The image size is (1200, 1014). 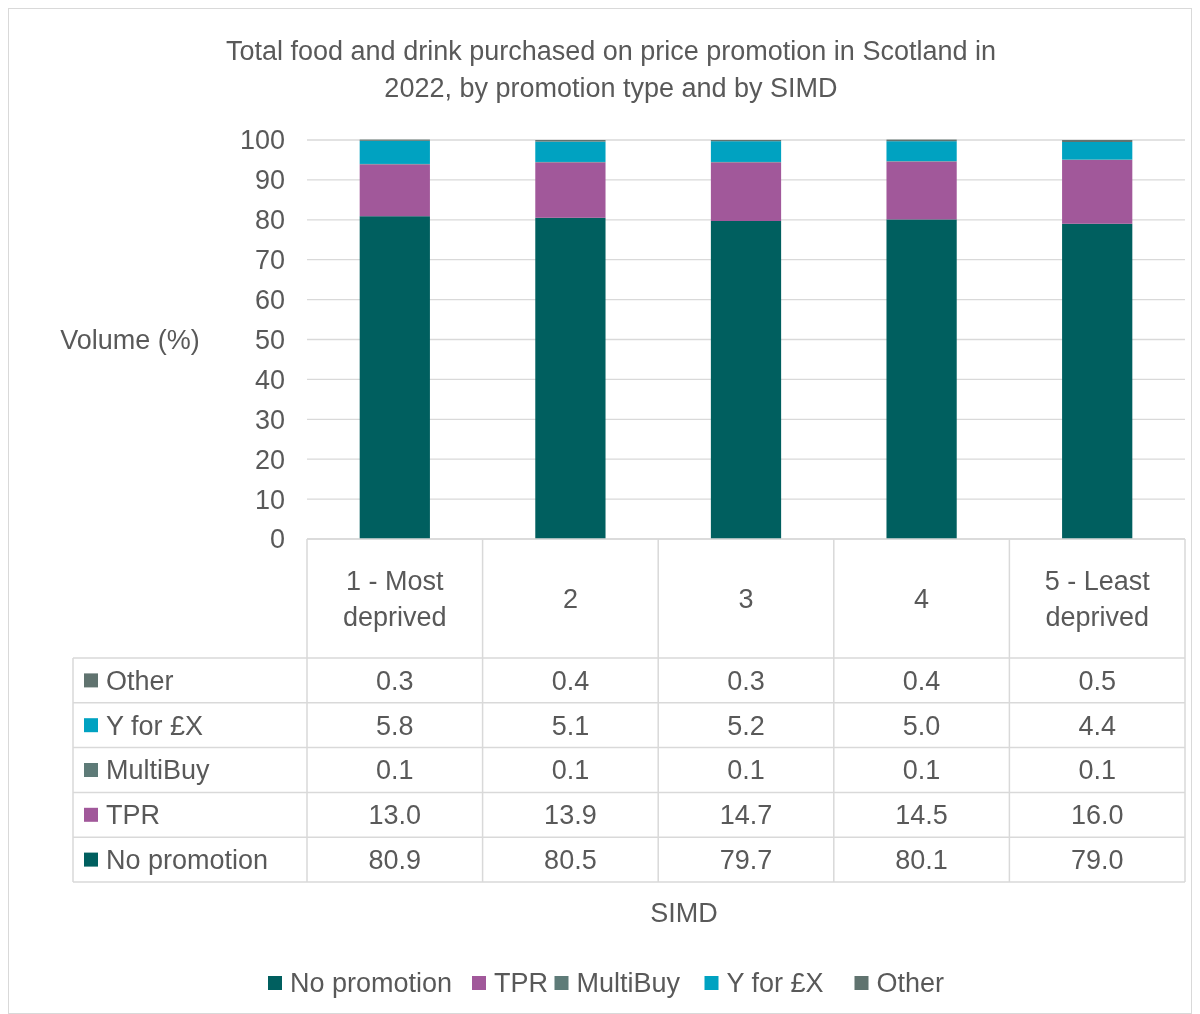 I want to click on legend-label: Other, so click(x=140, y=680).